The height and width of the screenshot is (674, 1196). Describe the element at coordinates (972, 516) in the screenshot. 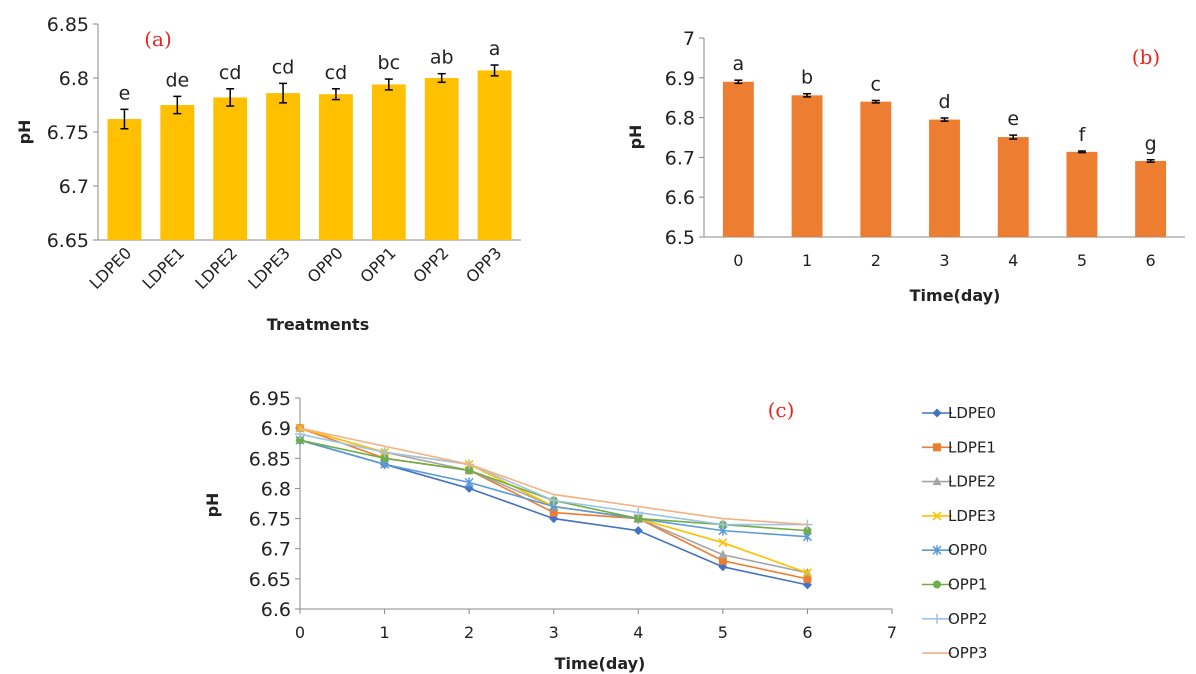

I see `legend-label: LDPE3` at that location.